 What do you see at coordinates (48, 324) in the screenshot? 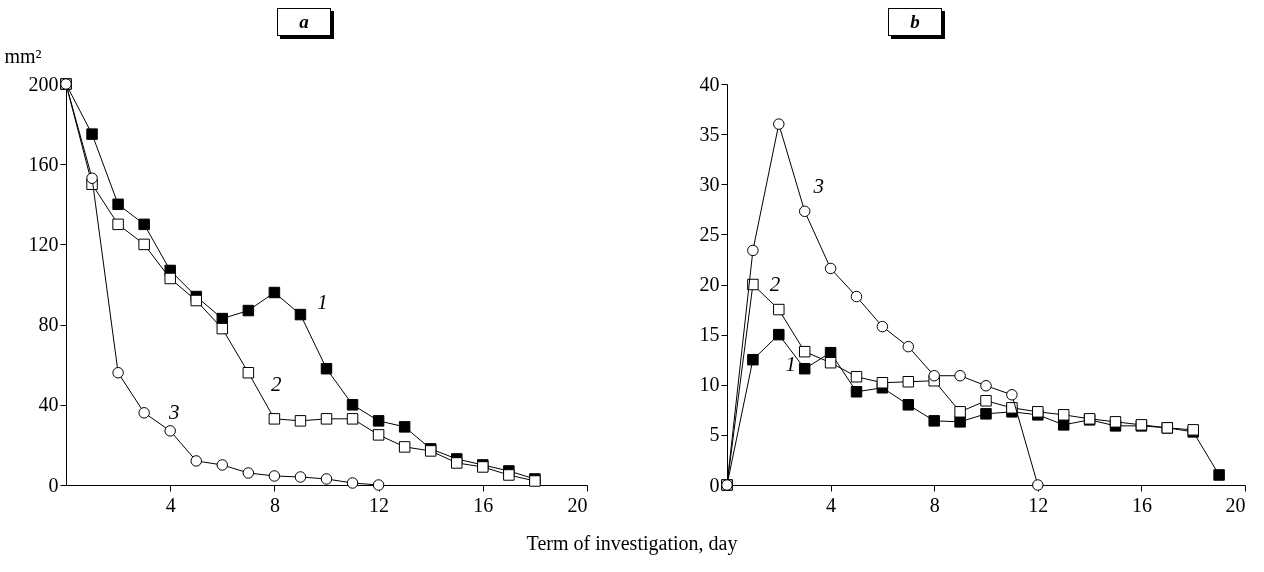
I see `y-tick-label: 80` at bounding box center [48, 324].